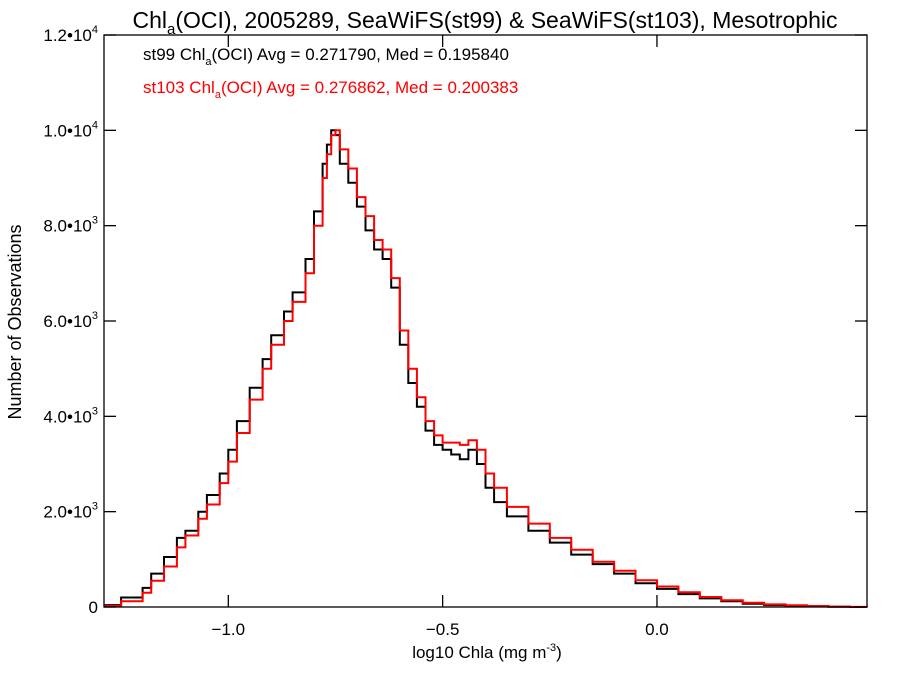 This screenshot has width=900, height=675. I want to click on y-tick-label: 8.0•103, so click(70, 225).